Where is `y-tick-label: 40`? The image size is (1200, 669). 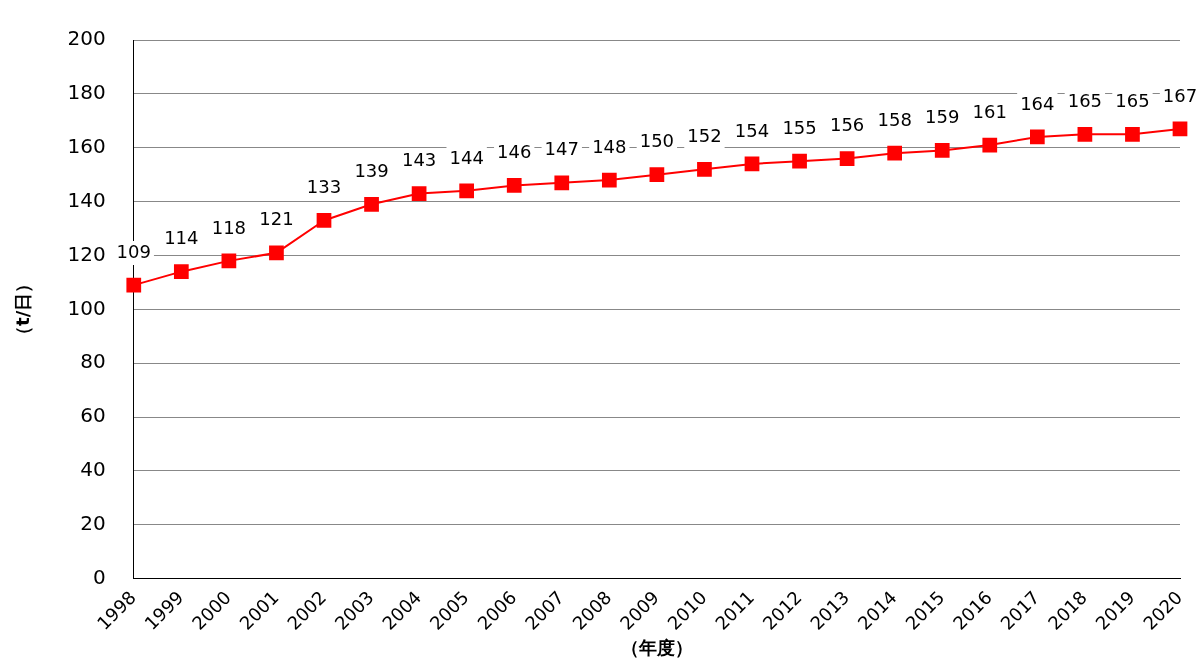
y-tick-label: 40 is located at coordinates (93, 469).